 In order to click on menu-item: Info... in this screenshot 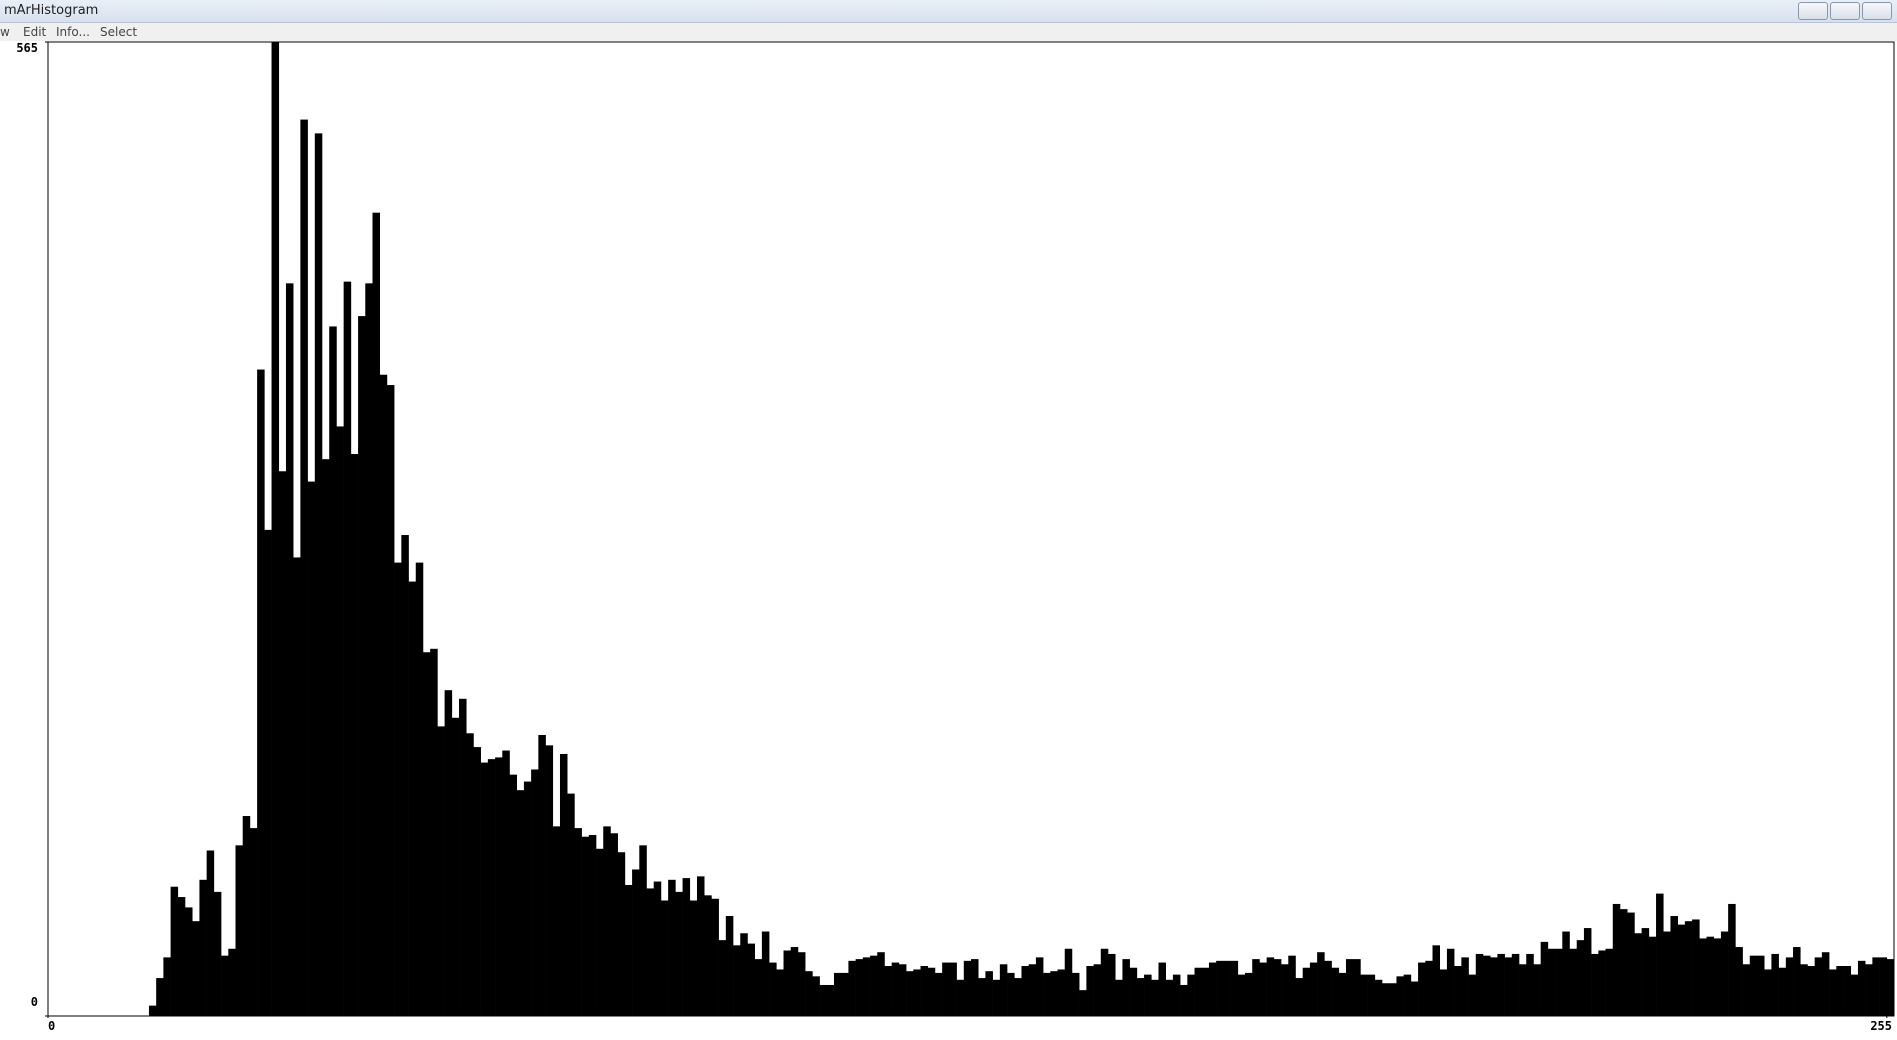, I will do `click(73, 32)`.